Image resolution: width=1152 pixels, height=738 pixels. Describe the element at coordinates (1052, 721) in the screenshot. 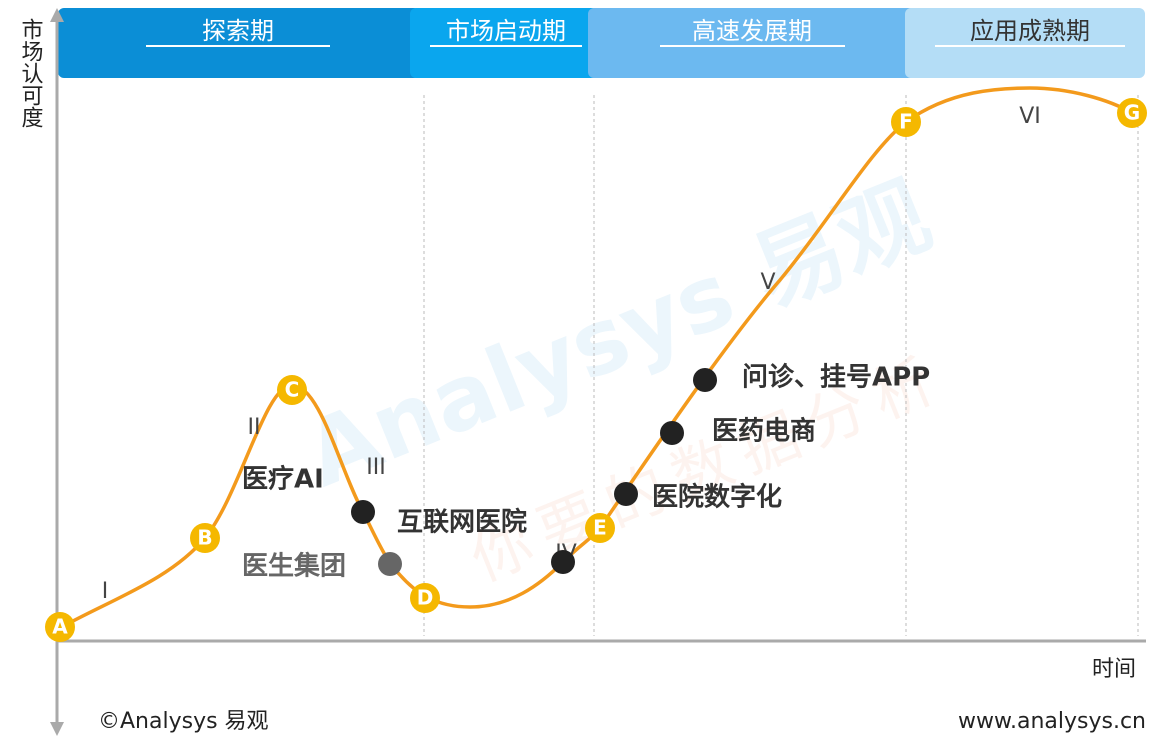

I see `footer-website: www.analysys.cn` at that location.